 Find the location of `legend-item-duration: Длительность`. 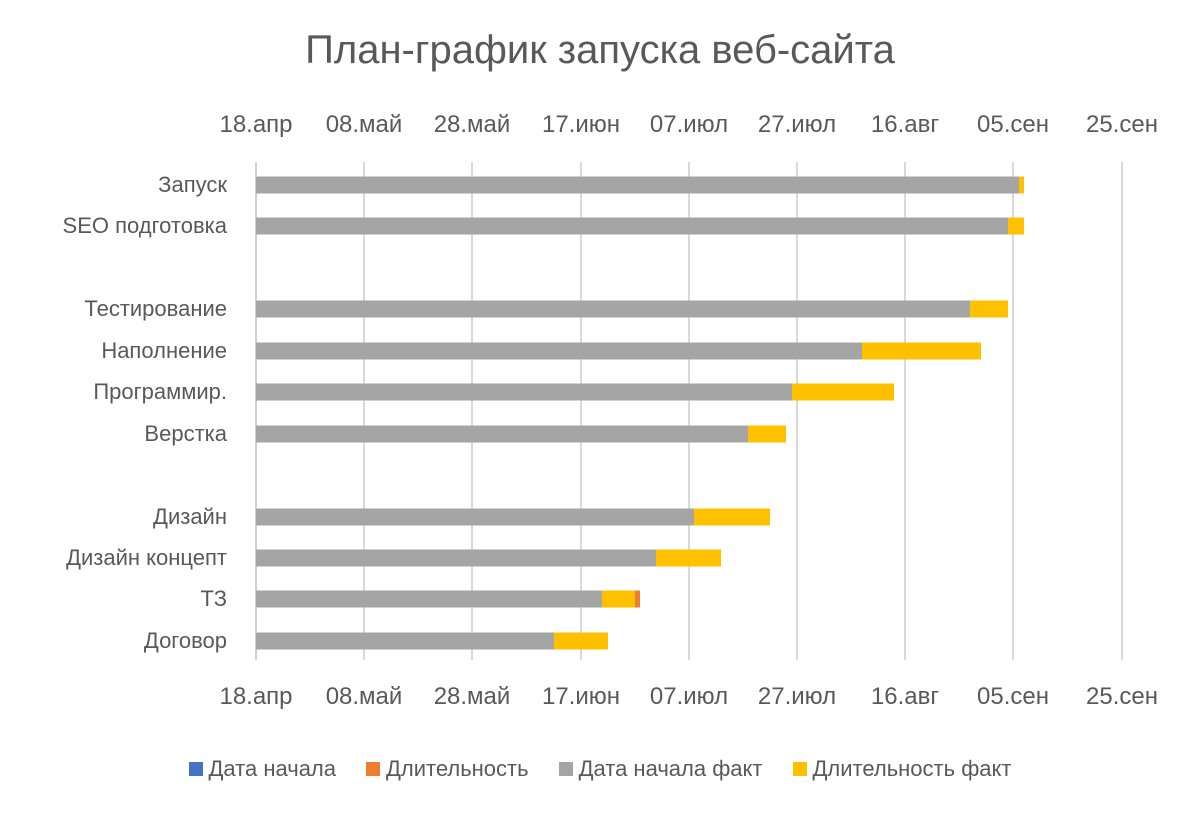

legend-item-duration: Длительность is located at coordinates (447, 769).